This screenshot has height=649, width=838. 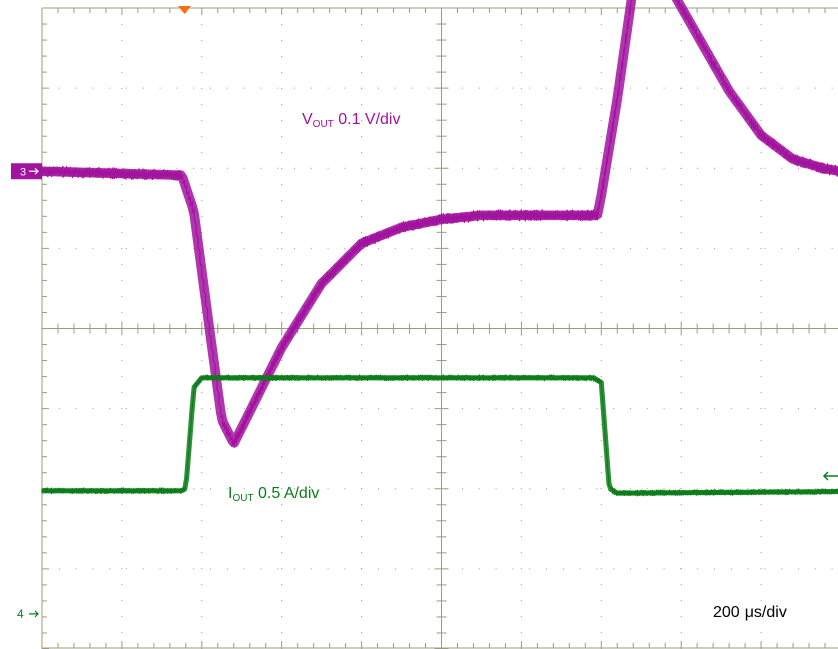 I want to click on channel-3-number: 3, so click(x=23, y=172).